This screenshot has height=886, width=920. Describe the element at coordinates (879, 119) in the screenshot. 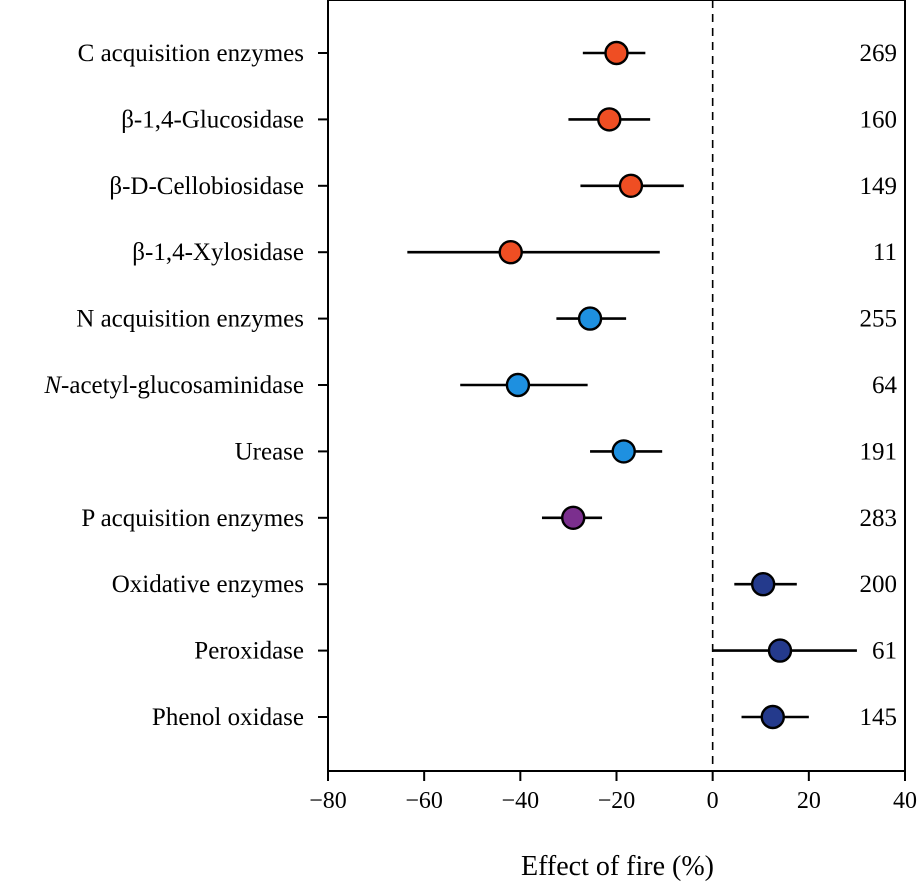

I see `sample-size: 160` at that location.